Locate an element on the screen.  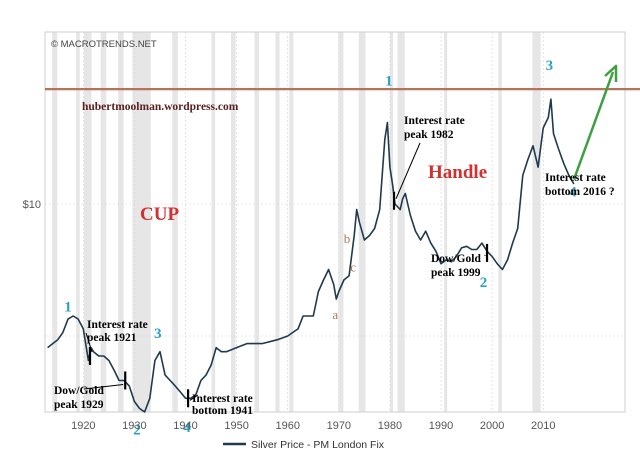
y-axis-ticks: $10 is located at coordinates (32, 205).